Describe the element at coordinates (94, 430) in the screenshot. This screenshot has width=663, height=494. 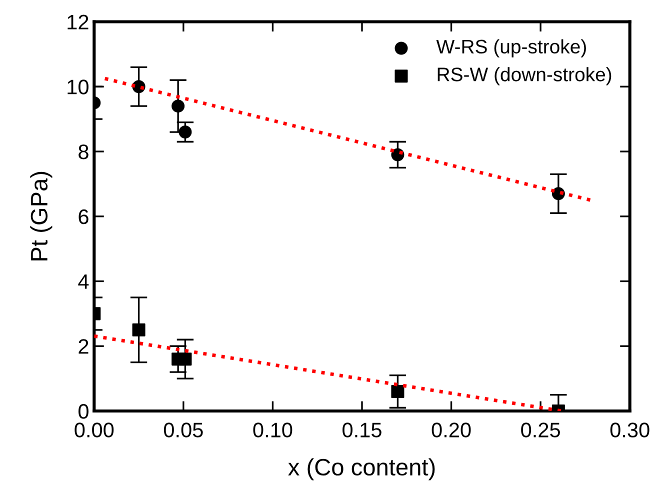
I see `x-tick-label: 0.00` at that location.